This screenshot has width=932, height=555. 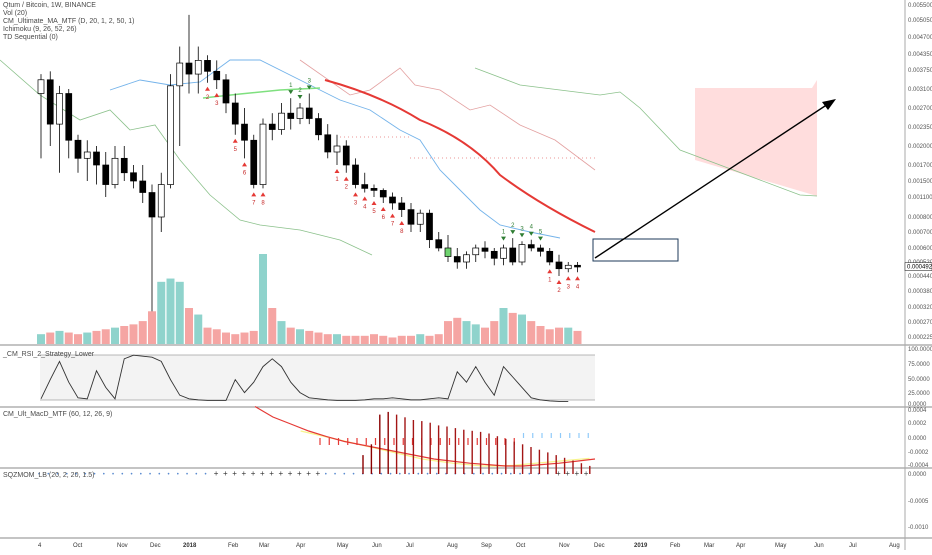 What do you see at coordinates (919, 380) in the screenshot?
I see `rsi-tick-label: 50.0000` at bounding box center [919, 380].